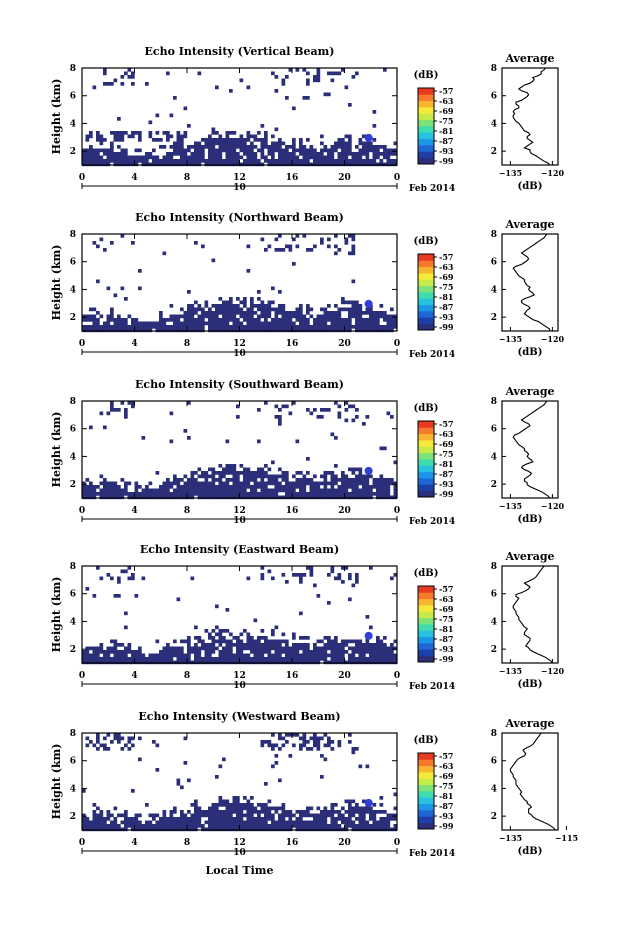 This screenshot has height=929, width=618. I want to click on xtick-label: 4, so click(134, 676).